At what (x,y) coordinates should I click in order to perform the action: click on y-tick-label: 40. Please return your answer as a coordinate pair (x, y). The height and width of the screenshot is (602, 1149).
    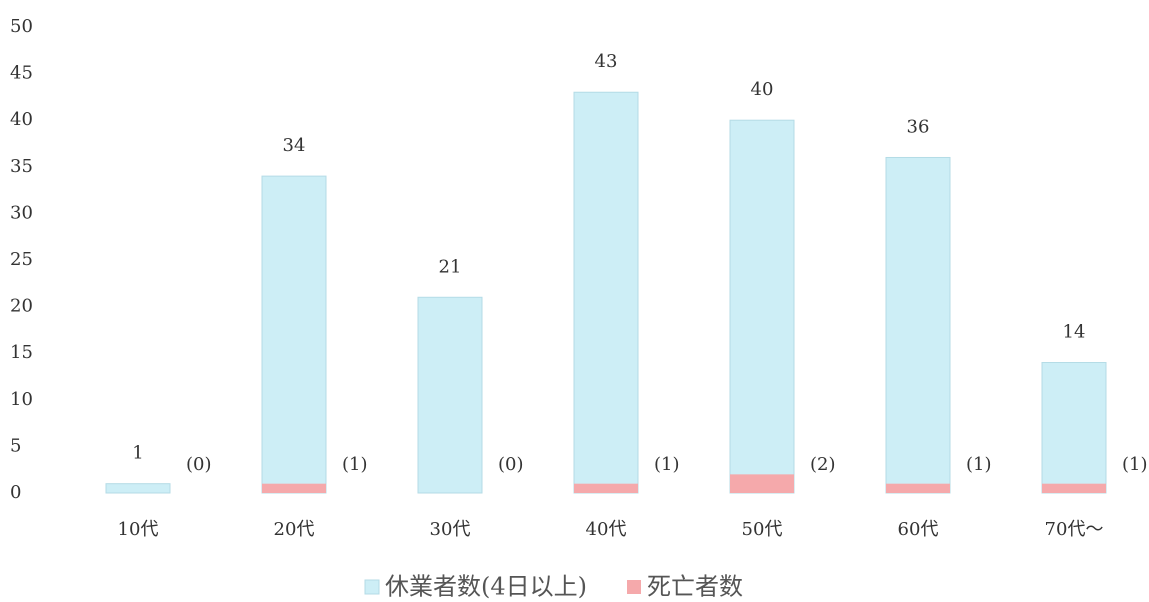
    Looking at the image, I should click on (21, 119).